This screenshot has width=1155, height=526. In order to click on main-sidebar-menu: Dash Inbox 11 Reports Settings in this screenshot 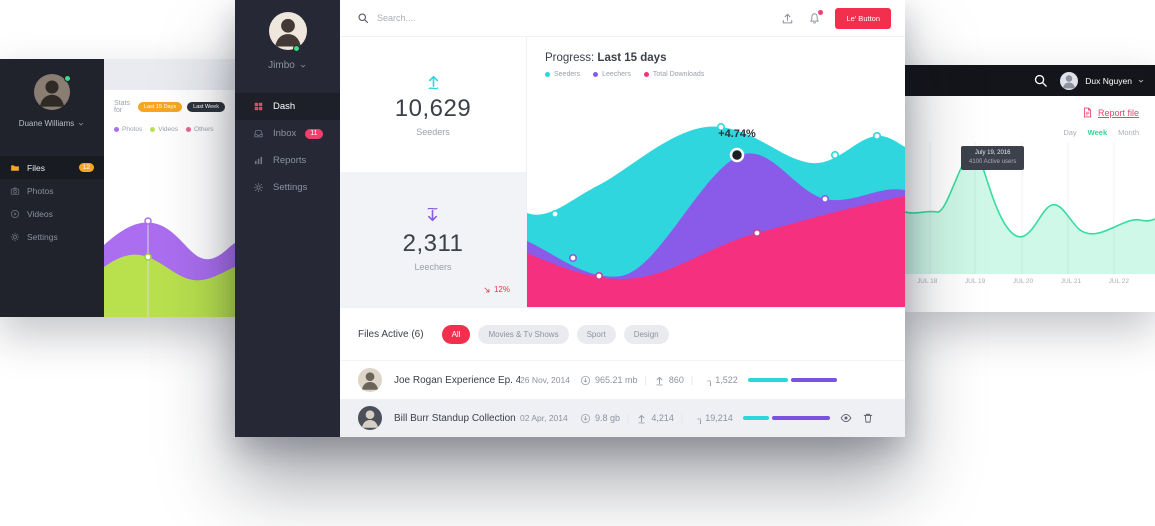, I will do `click(287, 147)`.